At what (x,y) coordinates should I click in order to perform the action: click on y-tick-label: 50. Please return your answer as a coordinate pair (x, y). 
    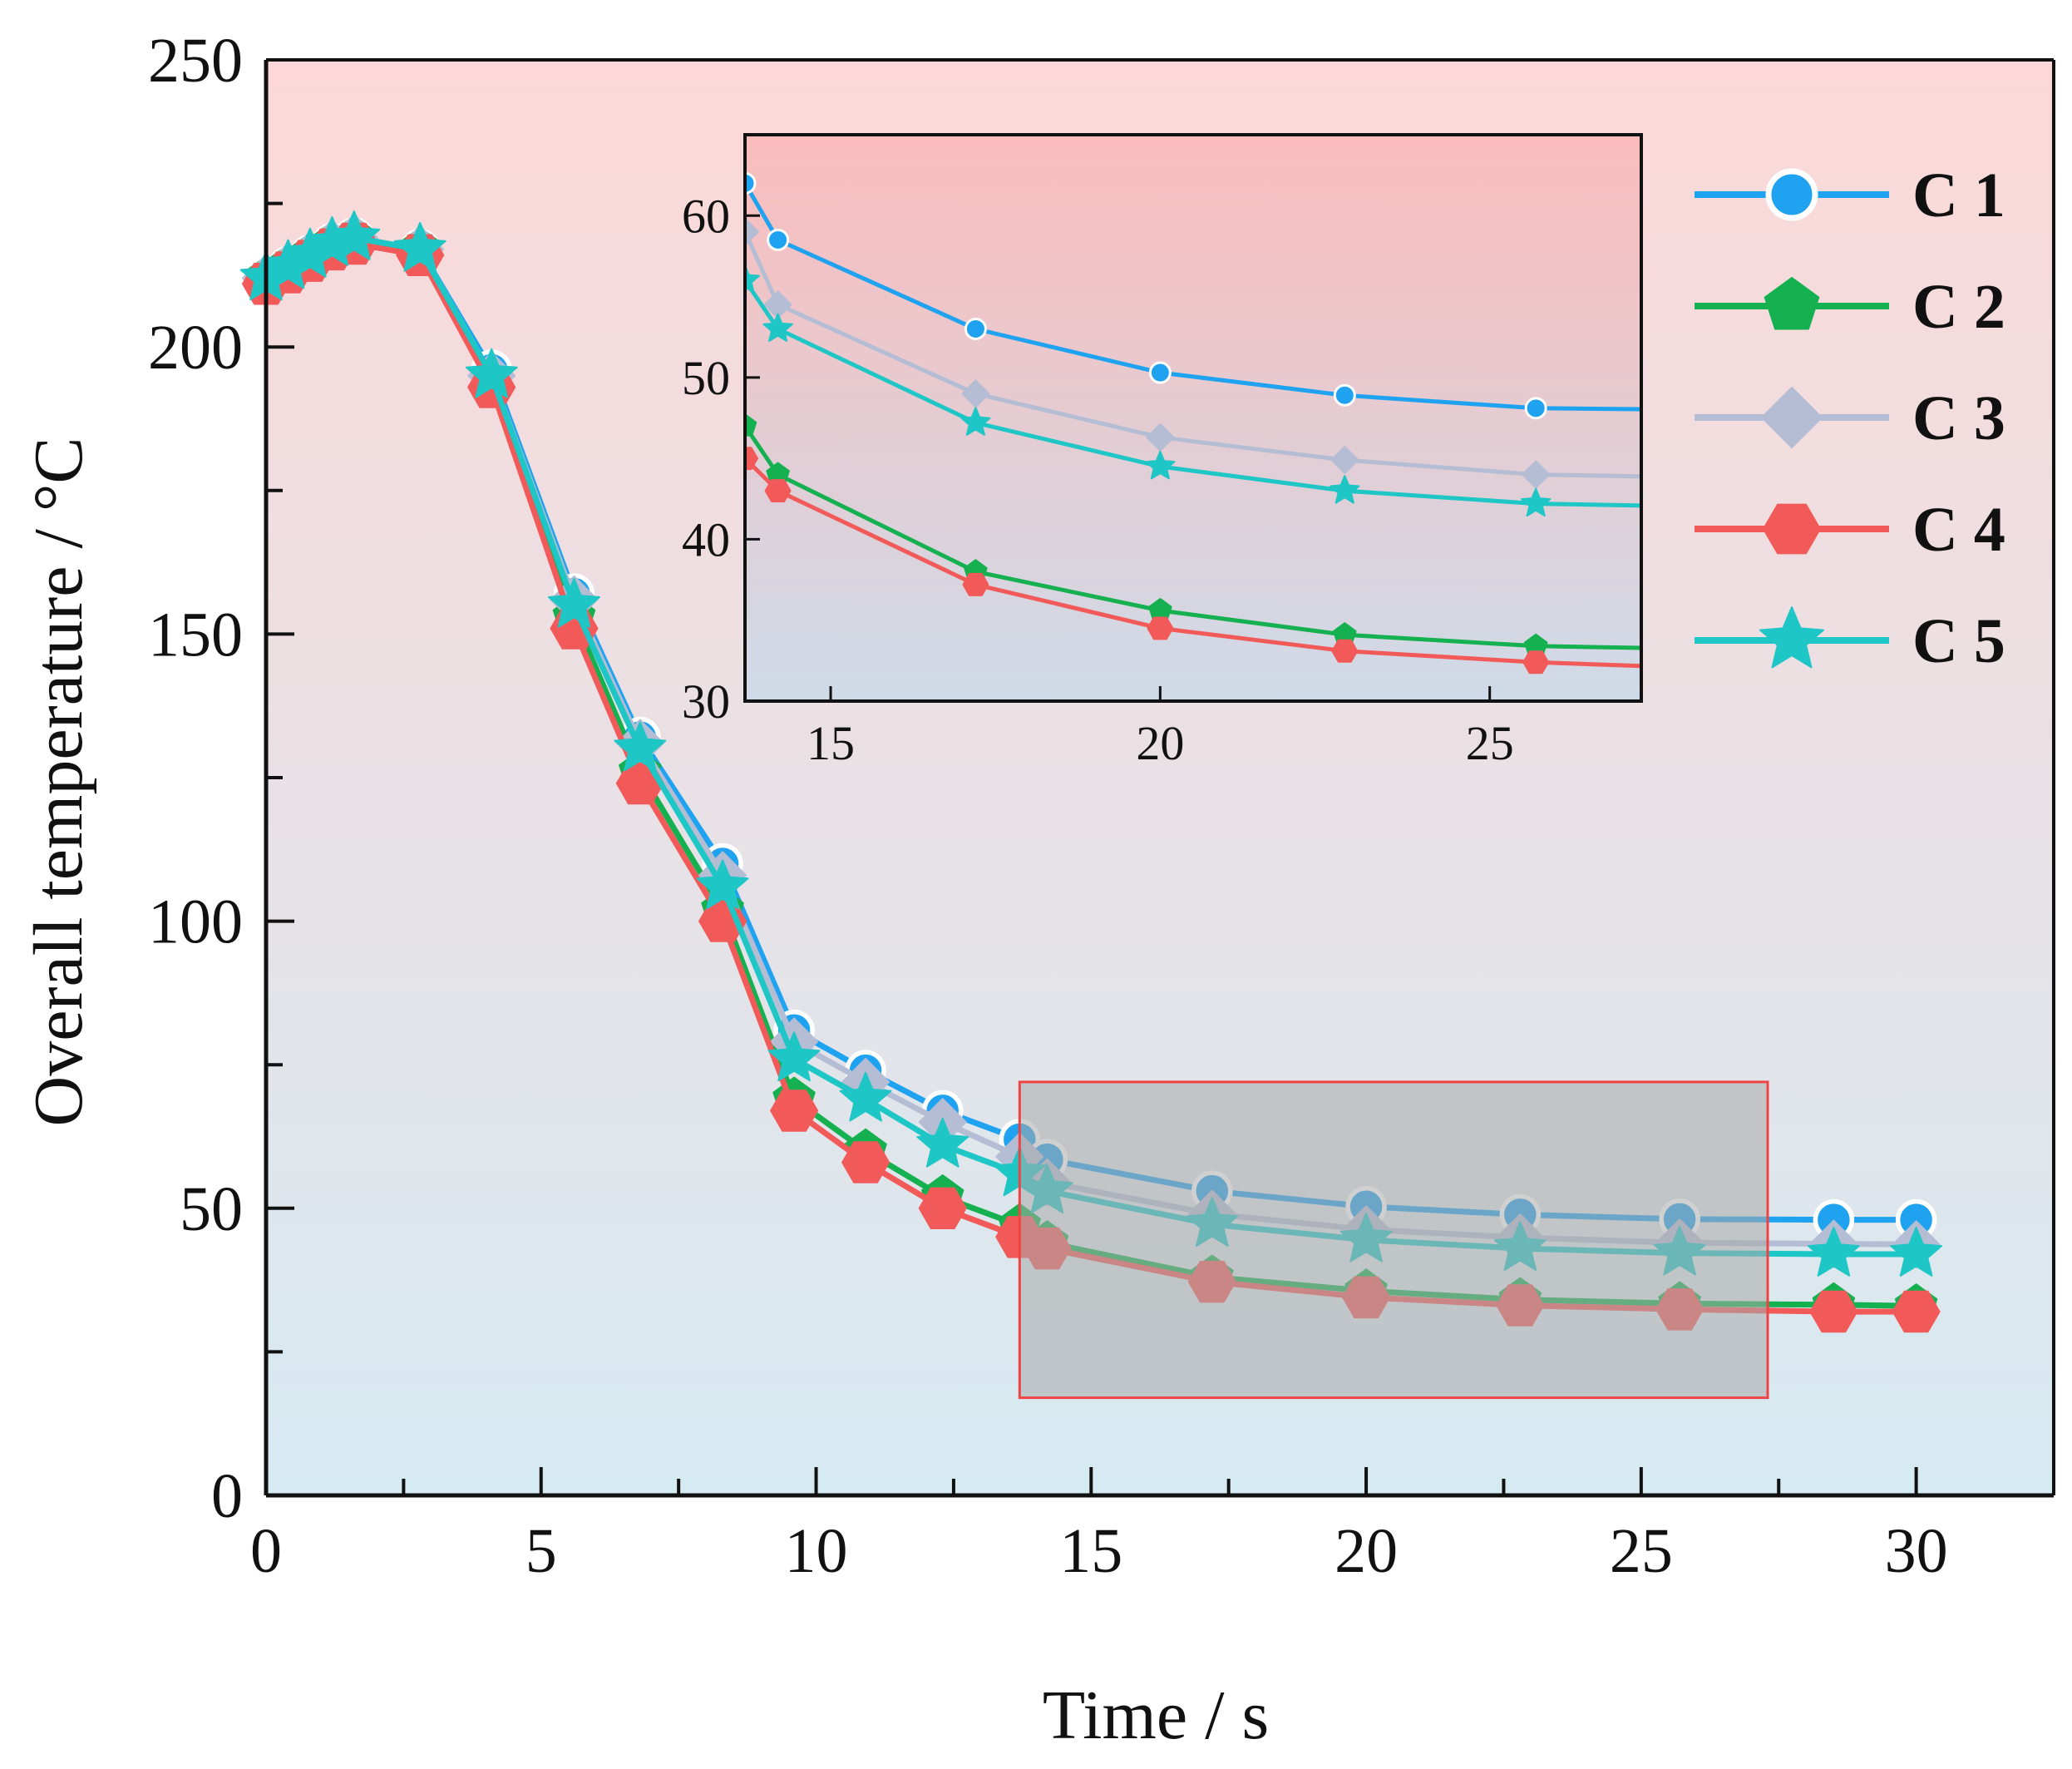
    Looking at the image, I should click on (211, 1209).